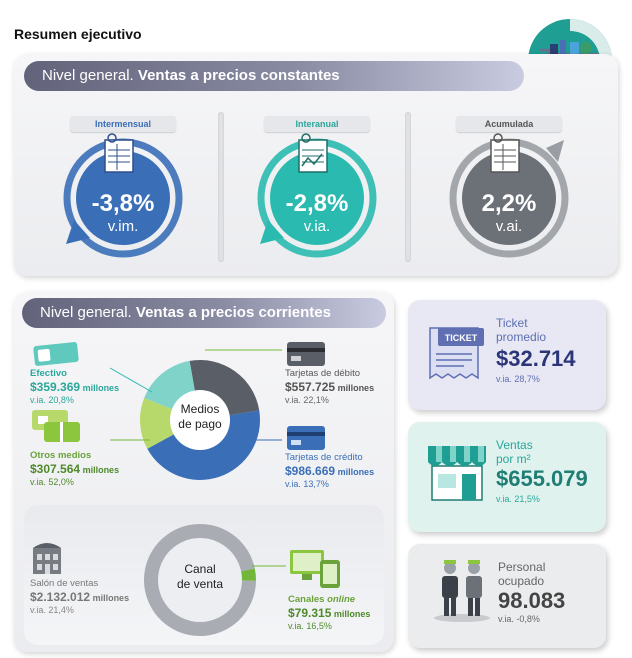 The image size is (632, 658). I want to click on personnel-value: 98.083, so click(532, 600).